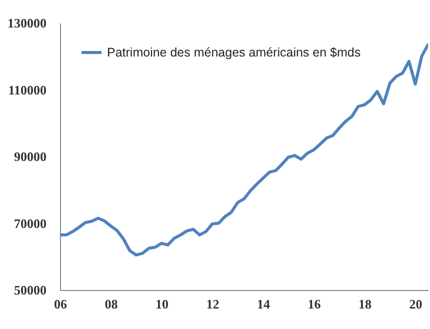  I want to click on y-tick-label: 50000, so click(30, 290).